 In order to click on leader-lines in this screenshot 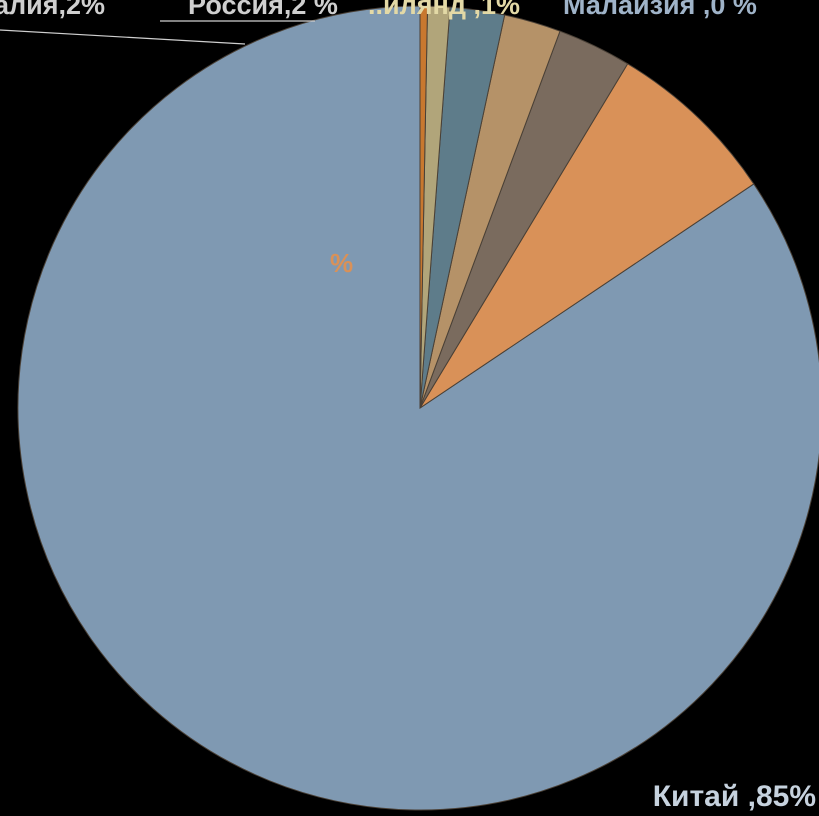, I will do `click(157, 32)`.